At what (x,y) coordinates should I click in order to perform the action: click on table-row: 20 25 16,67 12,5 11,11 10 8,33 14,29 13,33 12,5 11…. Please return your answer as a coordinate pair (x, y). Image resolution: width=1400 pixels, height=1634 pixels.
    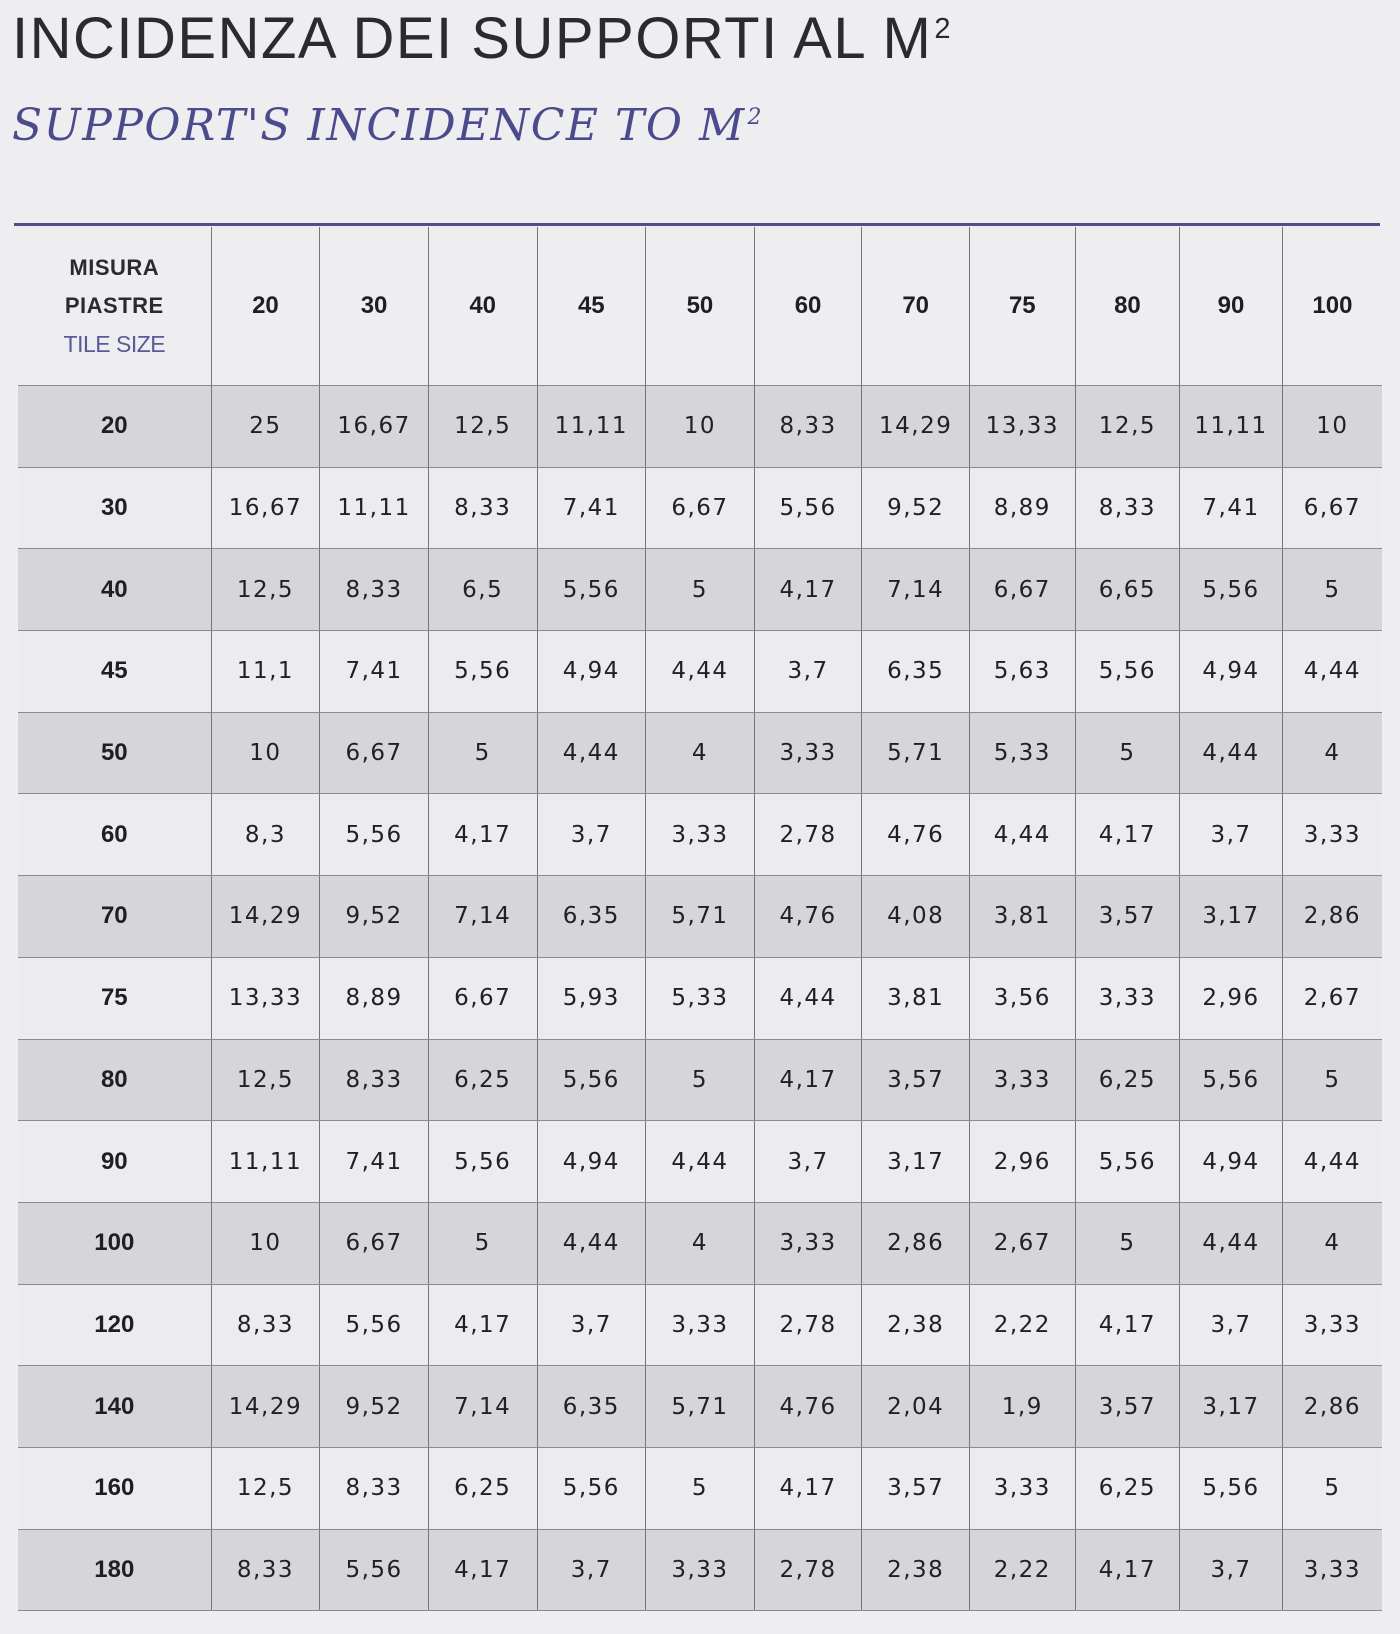
    Looking at the image, I should click on (700, 426).